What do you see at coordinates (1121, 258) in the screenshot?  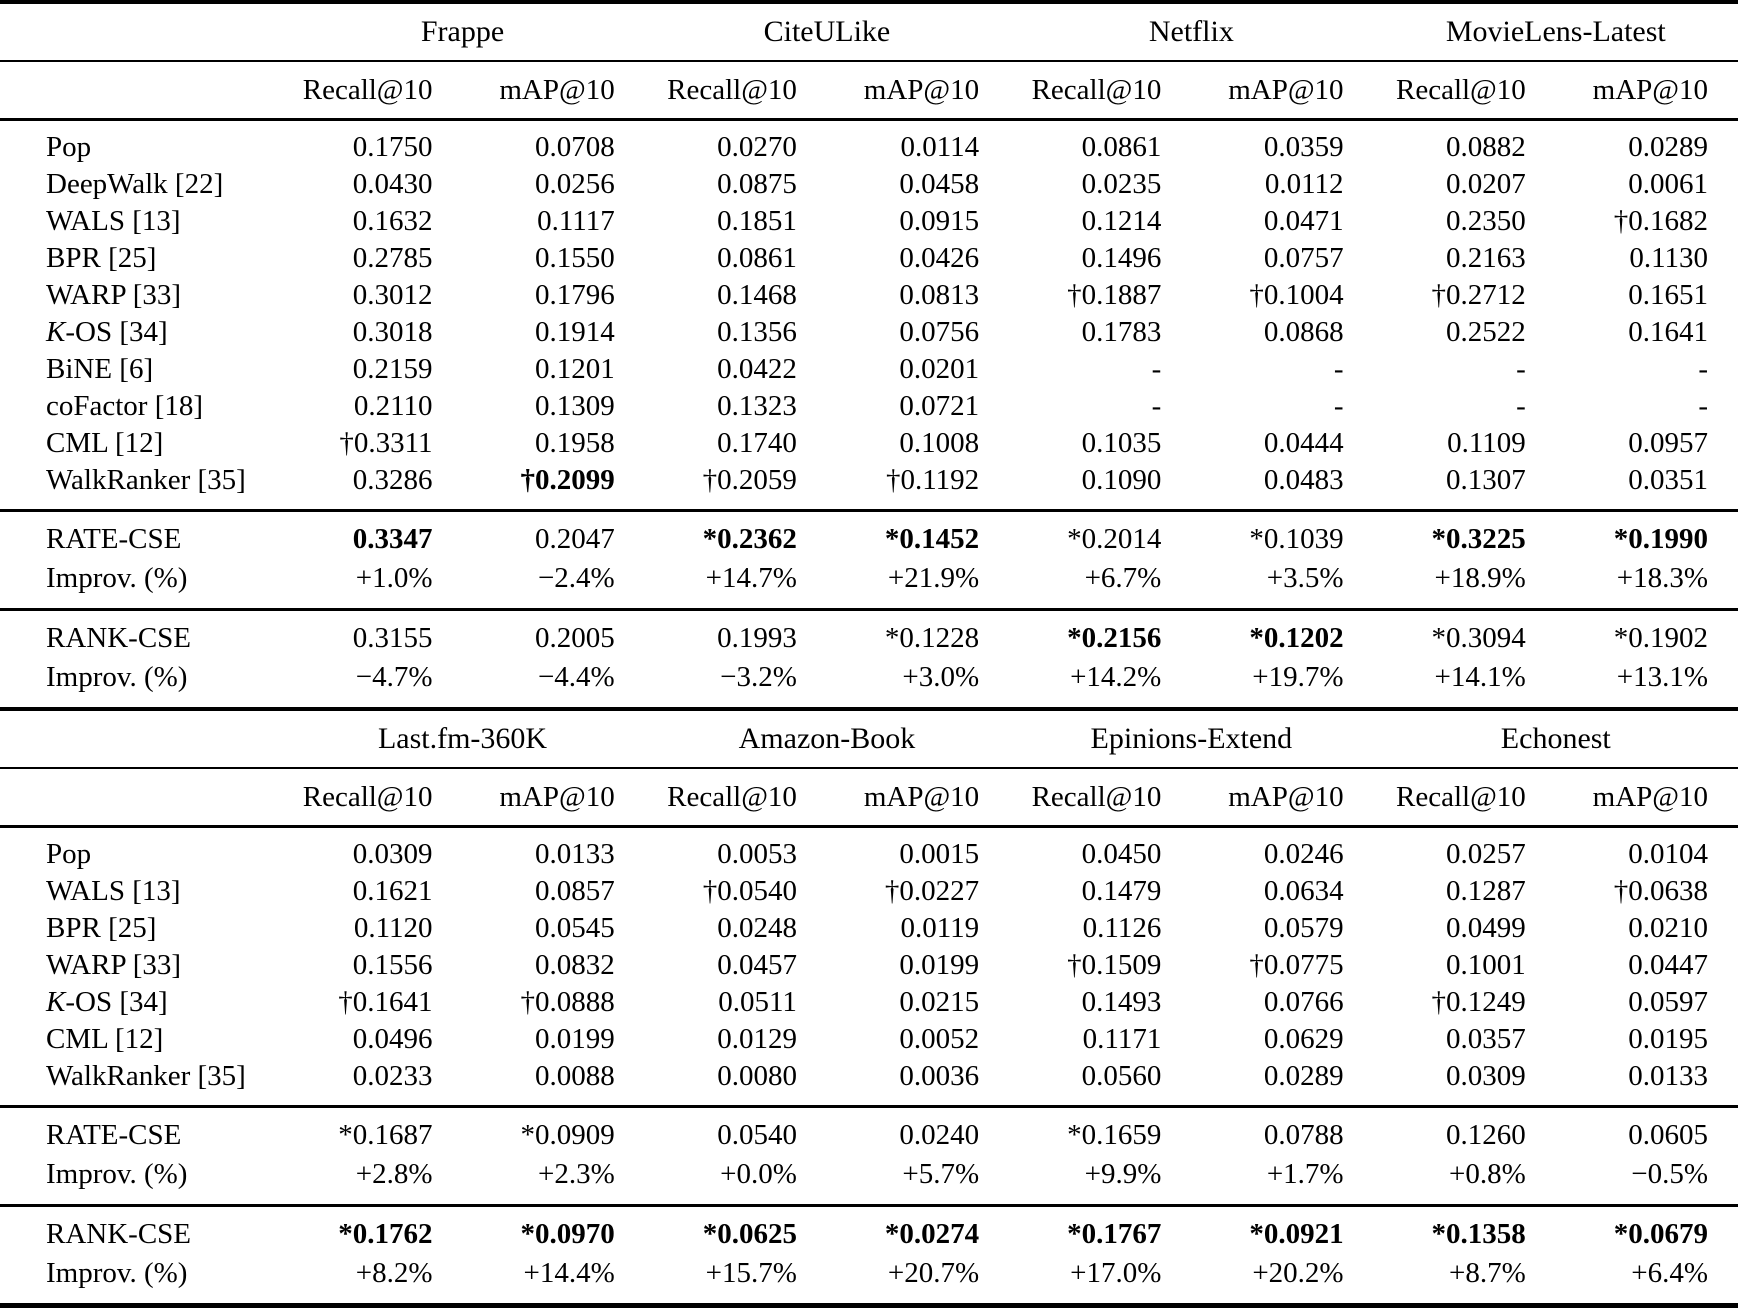 I see `metric-value: 0.1496` at bounding box center [1121, 258].